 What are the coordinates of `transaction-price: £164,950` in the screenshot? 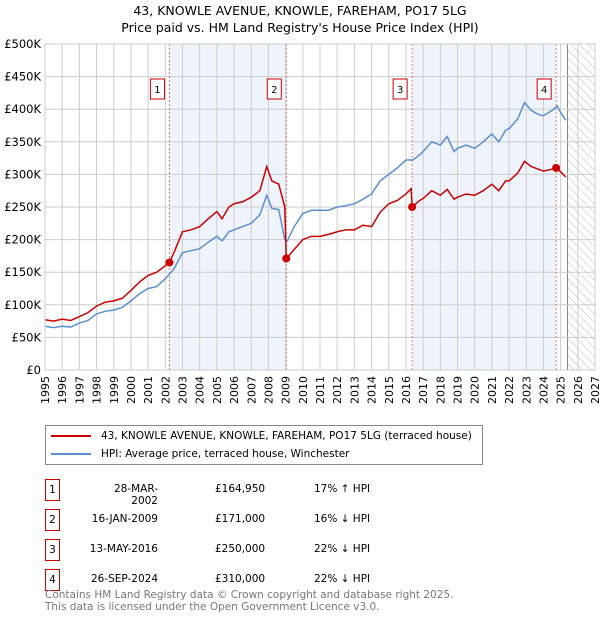 It's located at (240, 489).